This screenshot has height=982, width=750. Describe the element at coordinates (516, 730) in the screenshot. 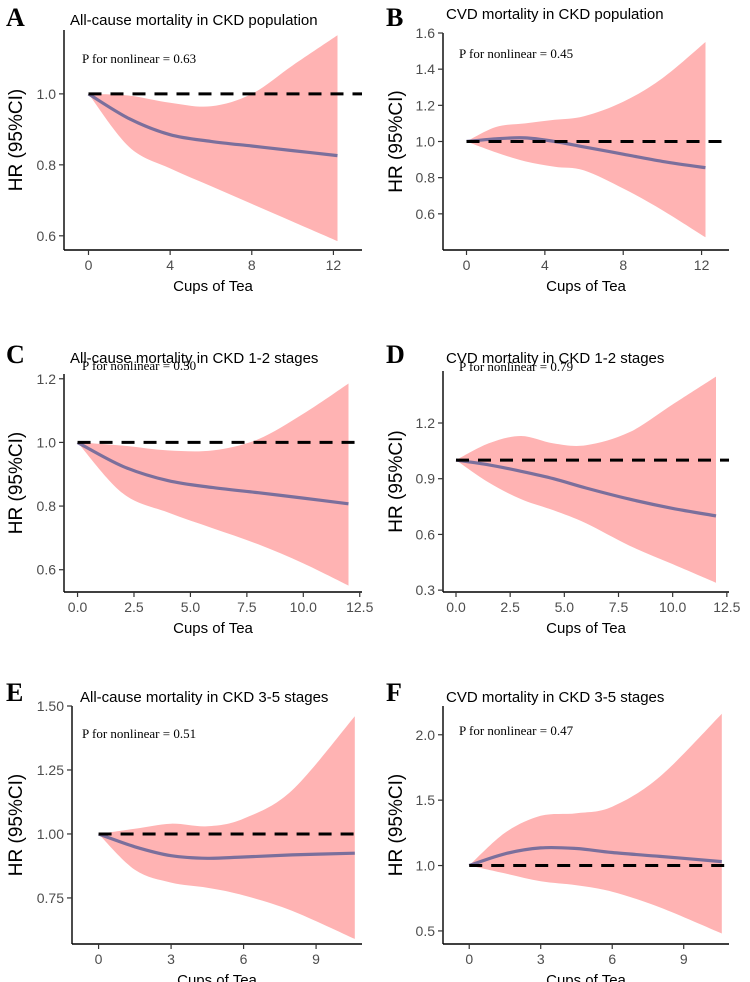

I see `p-nonlinear-annotation: P for nonlinear = 0.47` at that location.